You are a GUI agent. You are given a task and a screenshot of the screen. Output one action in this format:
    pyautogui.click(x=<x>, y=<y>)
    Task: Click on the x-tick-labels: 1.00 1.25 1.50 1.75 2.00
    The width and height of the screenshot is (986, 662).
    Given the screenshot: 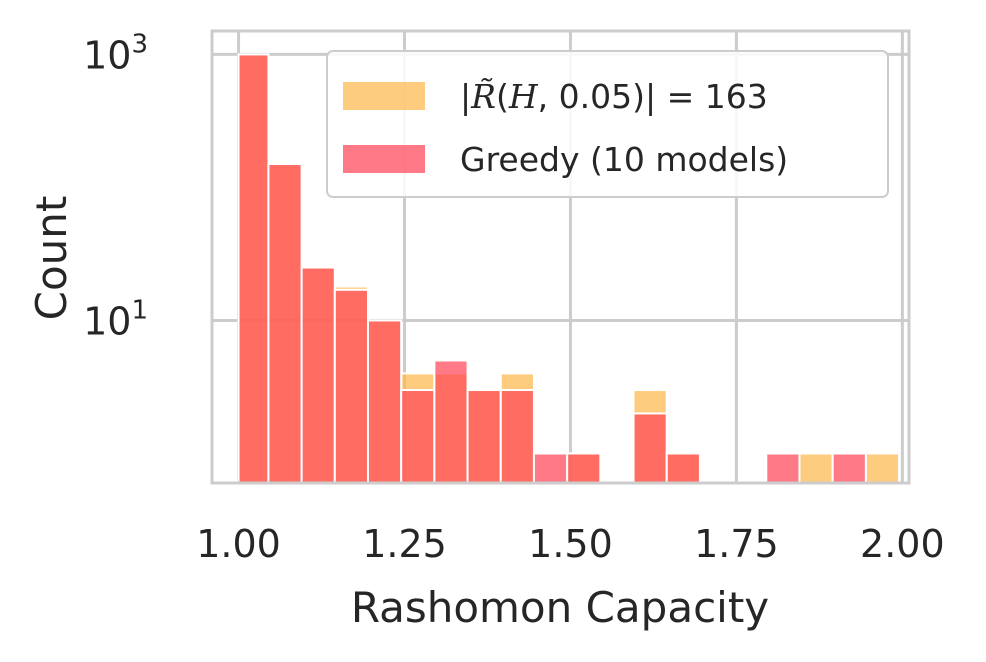 What is the action you would take?
    pyautogui.click(x=570, y=544)
    